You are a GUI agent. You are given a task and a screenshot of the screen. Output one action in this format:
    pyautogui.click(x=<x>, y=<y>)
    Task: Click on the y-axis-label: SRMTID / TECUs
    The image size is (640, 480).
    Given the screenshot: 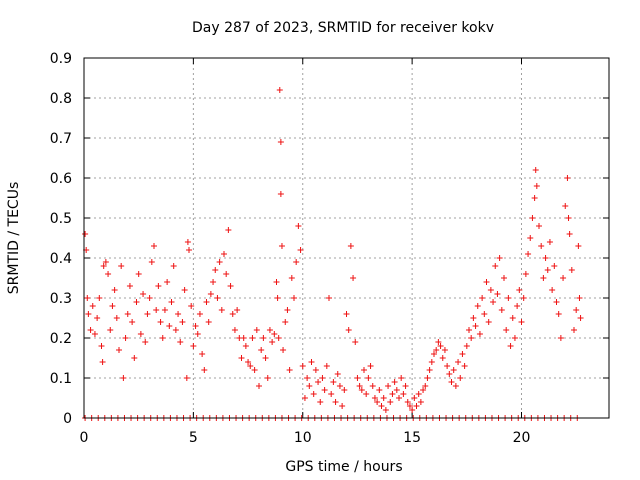 What is the action you would take?
    pyautogui.click(x=14, y=238)
    